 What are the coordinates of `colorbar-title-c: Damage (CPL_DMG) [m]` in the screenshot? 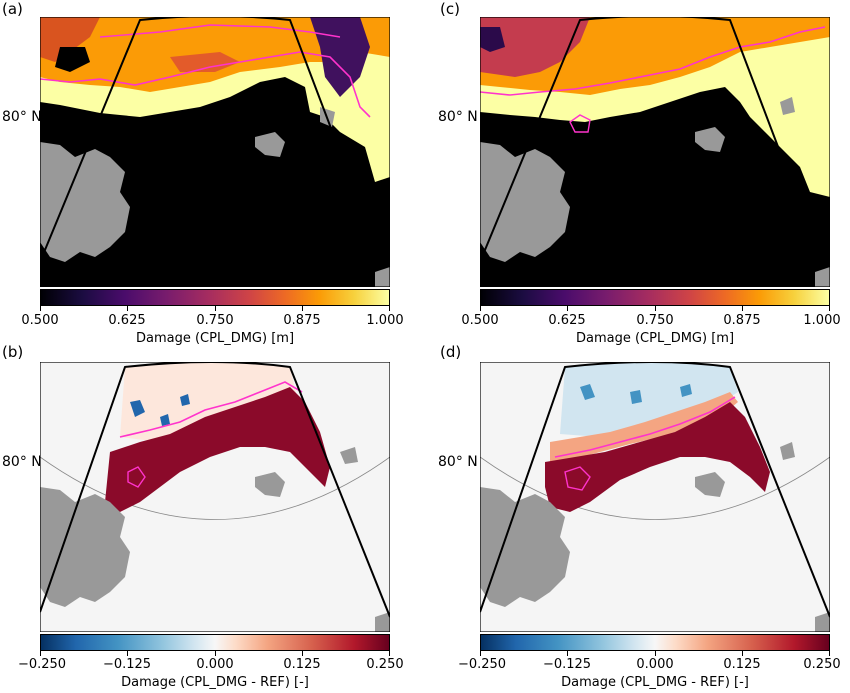 It's located at (655, 338).